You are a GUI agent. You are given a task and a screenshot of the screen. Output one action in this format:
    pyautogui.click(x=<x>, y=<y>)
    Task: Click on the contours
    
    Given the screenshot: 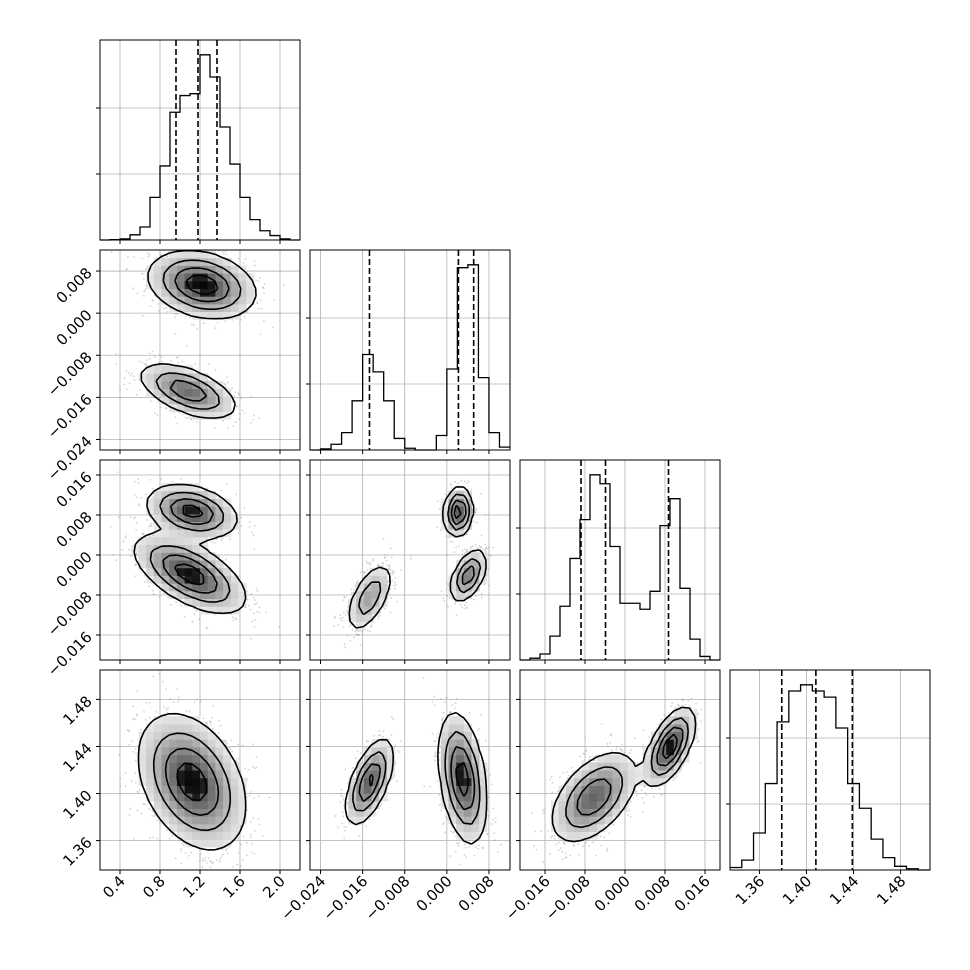 What is the action you would take?
    pyautogui.click(x=190, y=549)
    